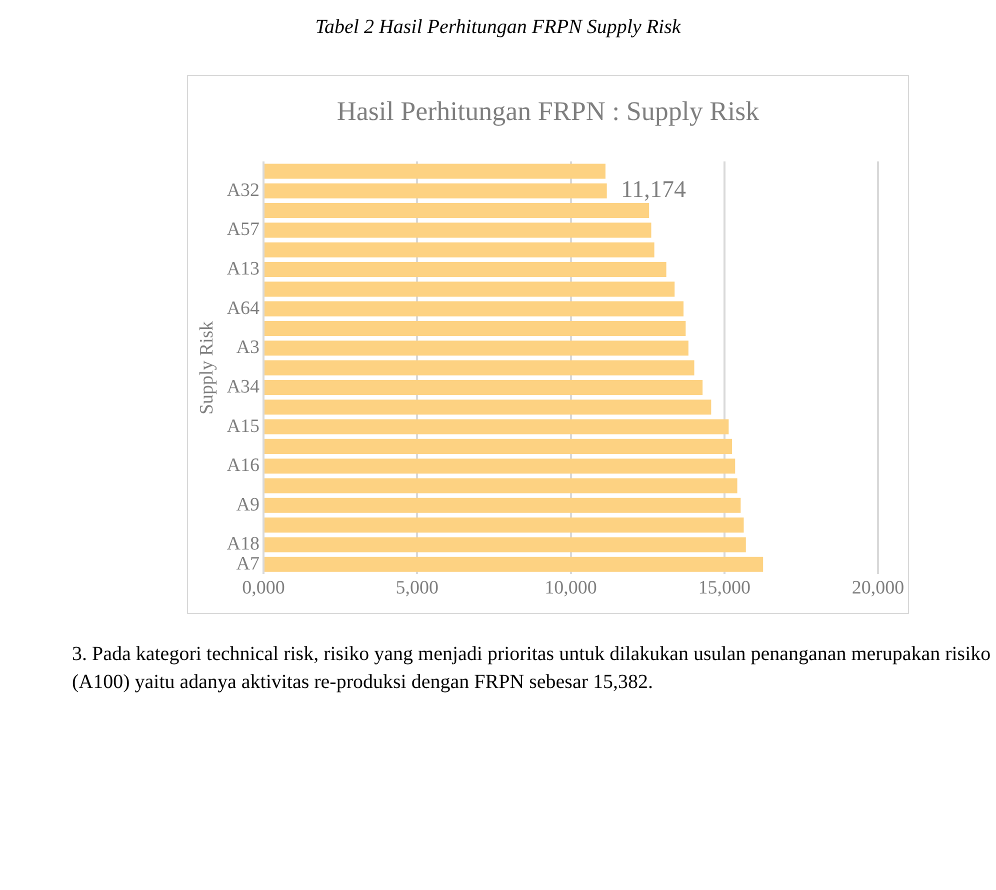  Describe the element at coordinates (248, 563) in the screenshot. I see `y-tick-label: A7` at that location.